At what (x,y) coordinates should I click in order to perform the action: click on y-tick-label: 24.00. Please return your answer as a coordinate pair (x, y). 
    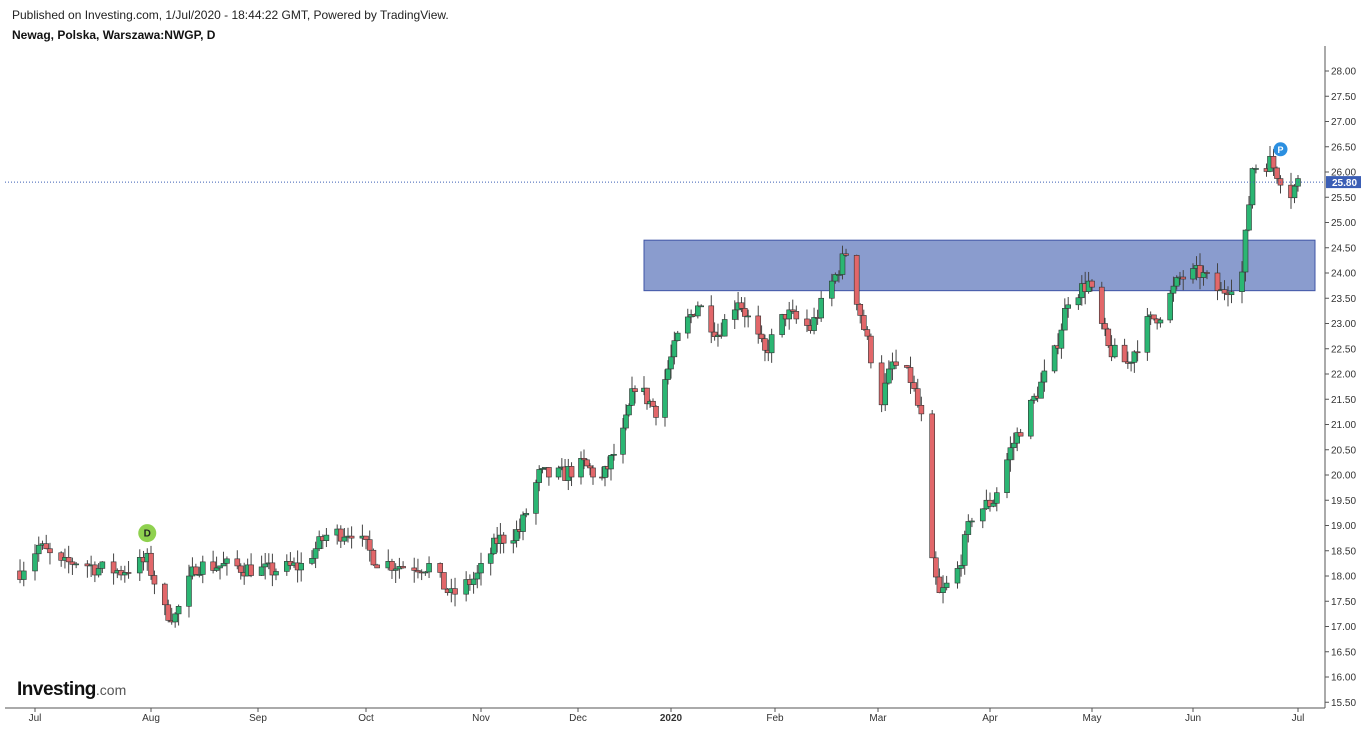
    Looking at the image, I should click on (1343, 274).